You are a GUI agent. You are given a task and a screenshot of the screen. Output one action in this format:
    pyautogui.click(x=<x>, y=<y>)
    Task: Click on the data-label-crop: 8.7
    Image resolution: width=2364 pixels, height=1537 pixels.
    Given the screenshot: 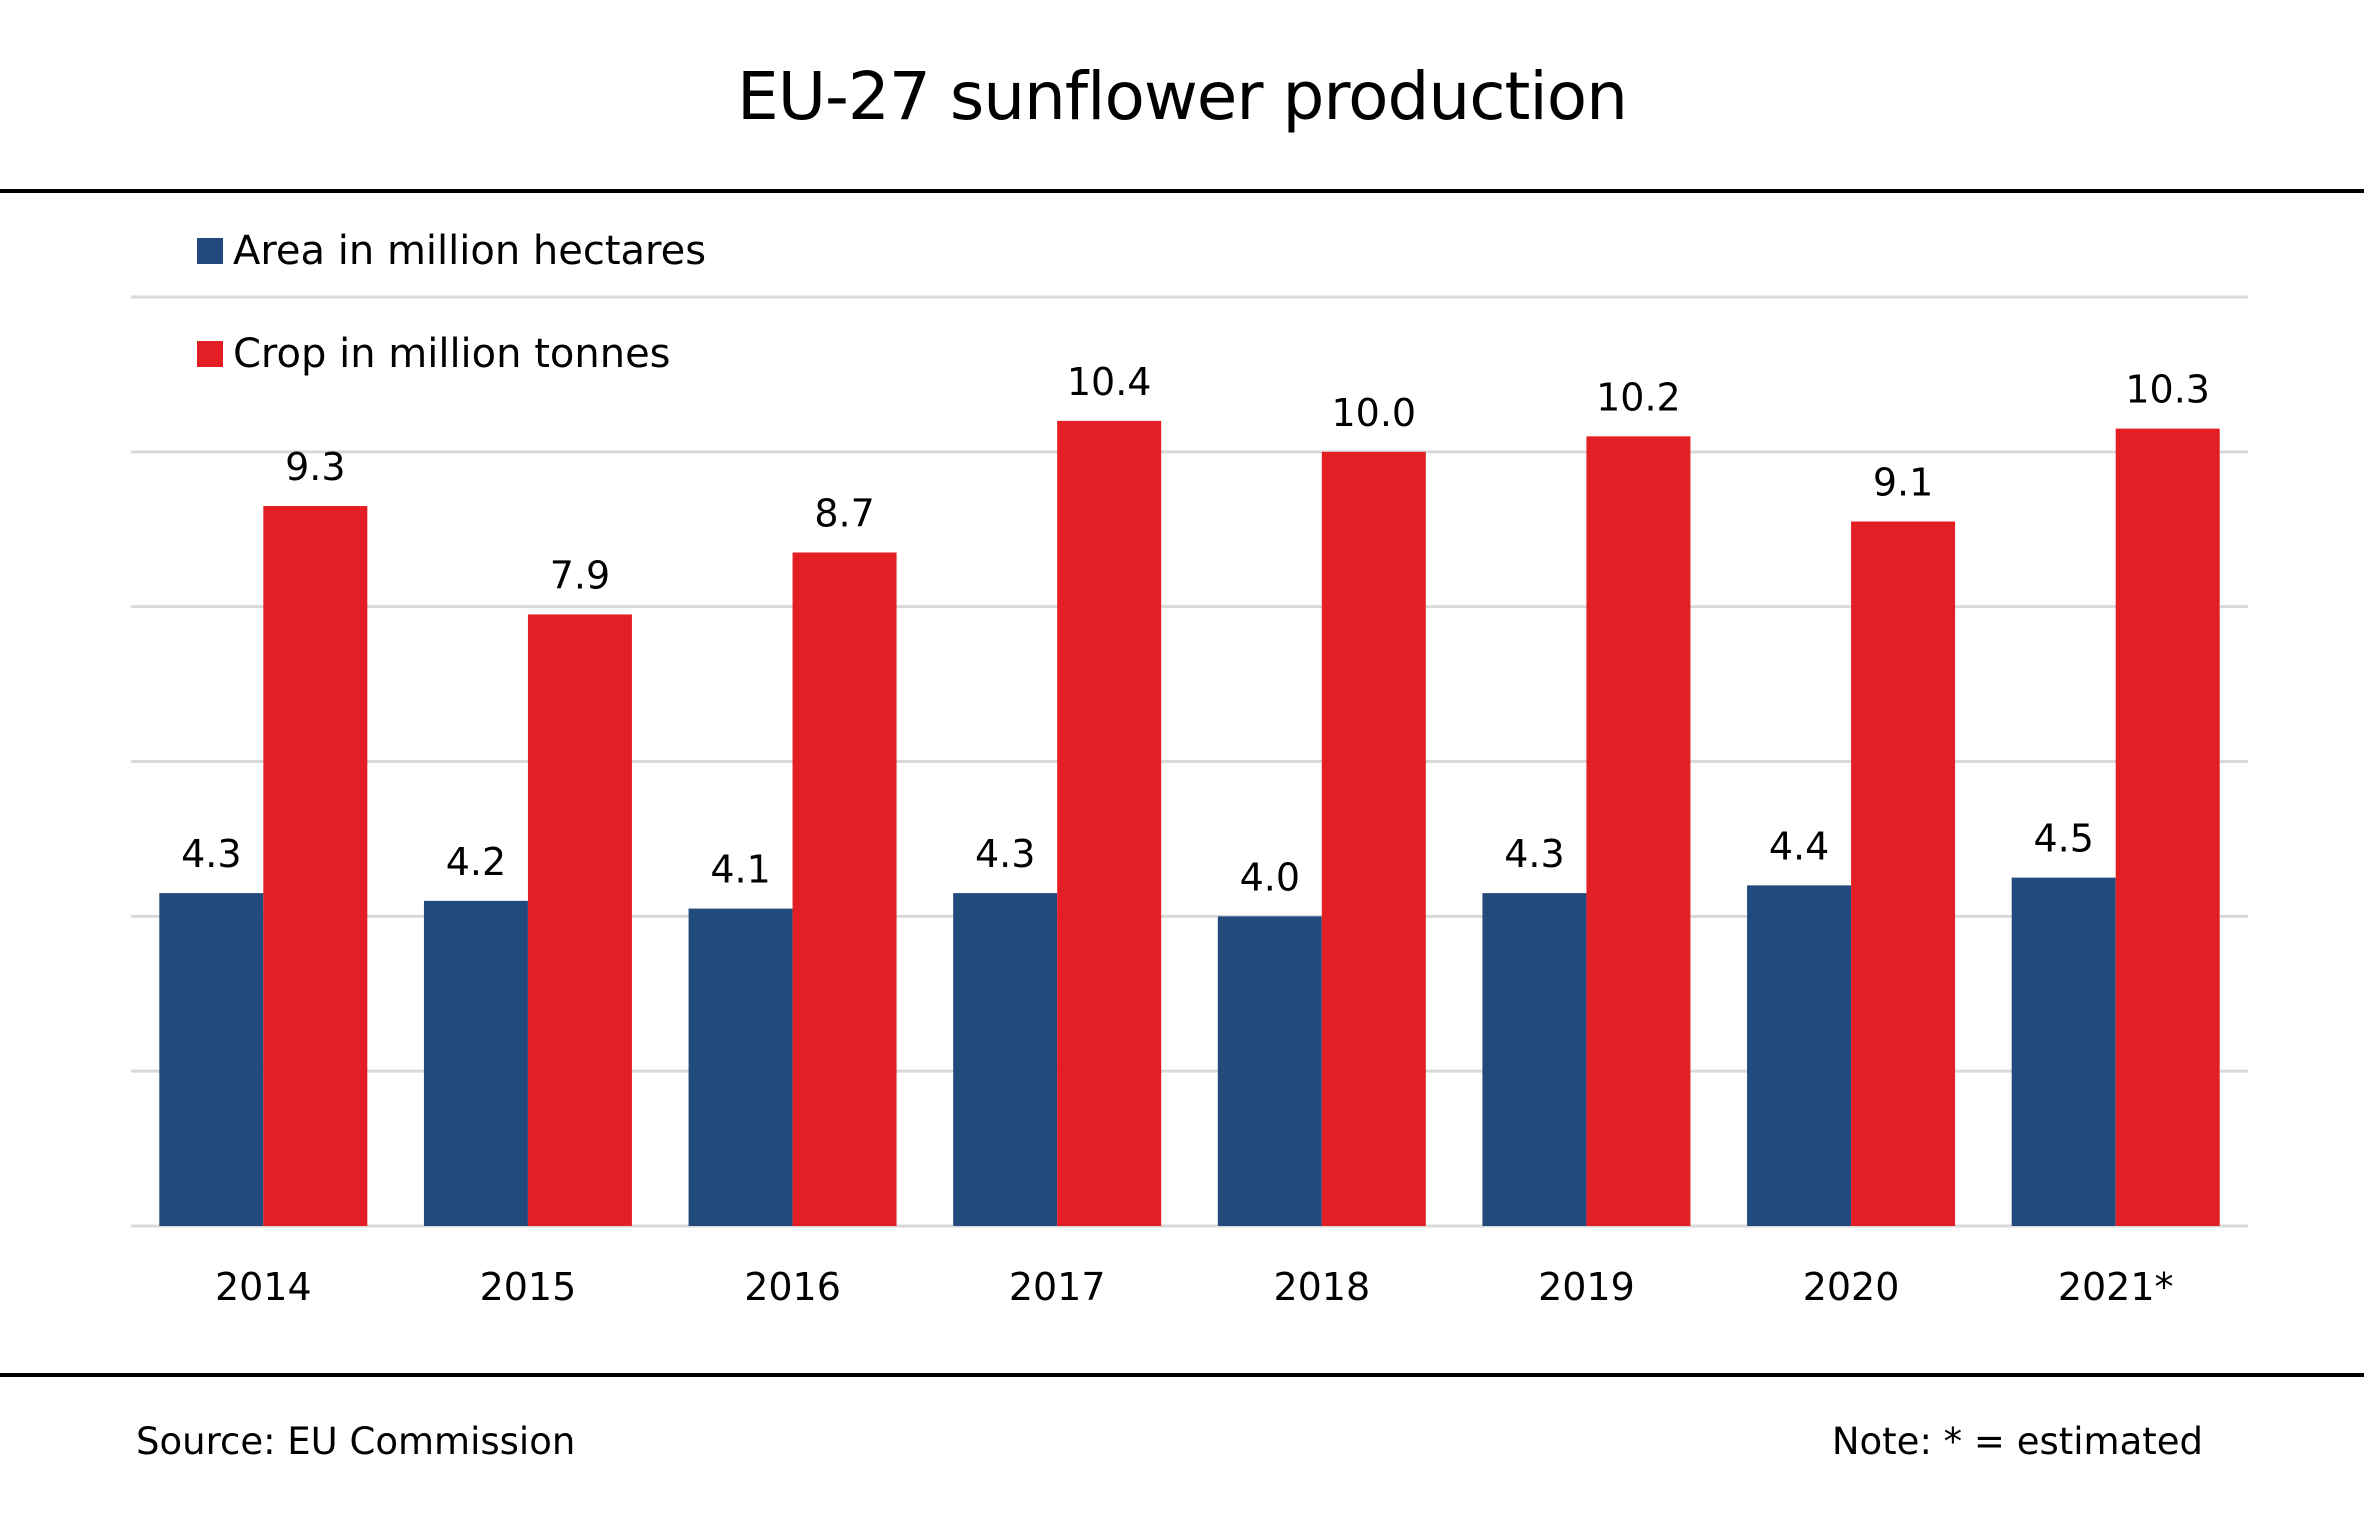 What is the action you would take?
    pyautogui.click(x=844, y=513)
    